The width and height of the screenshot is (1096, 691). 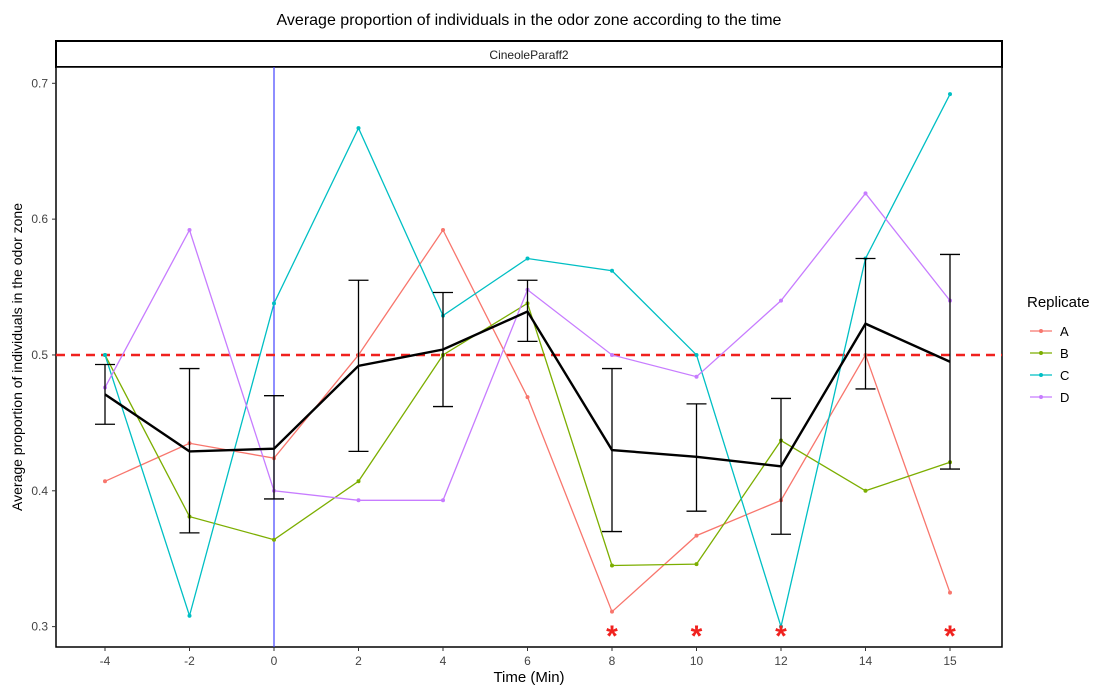 I want to click on x-tick-label: 6, so click(x=527, y=661).